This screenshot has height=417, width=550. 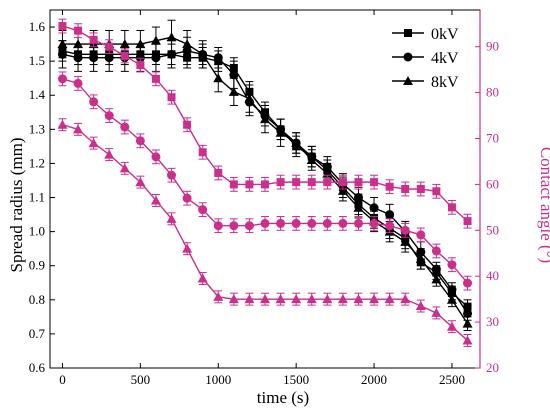 I want to click on y-left-tick-label: 1.2, so click(x=37, y=162).